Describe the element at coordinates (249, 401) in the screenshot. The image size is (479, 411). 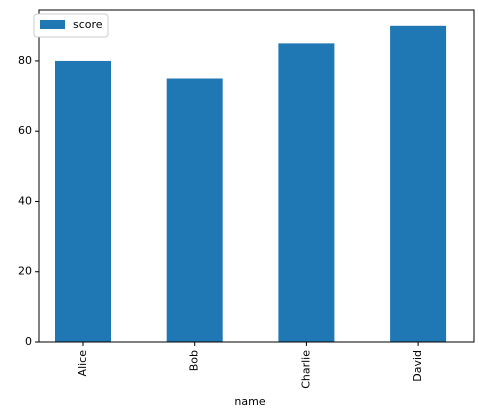
I see `x-axis-label: name` at that location.